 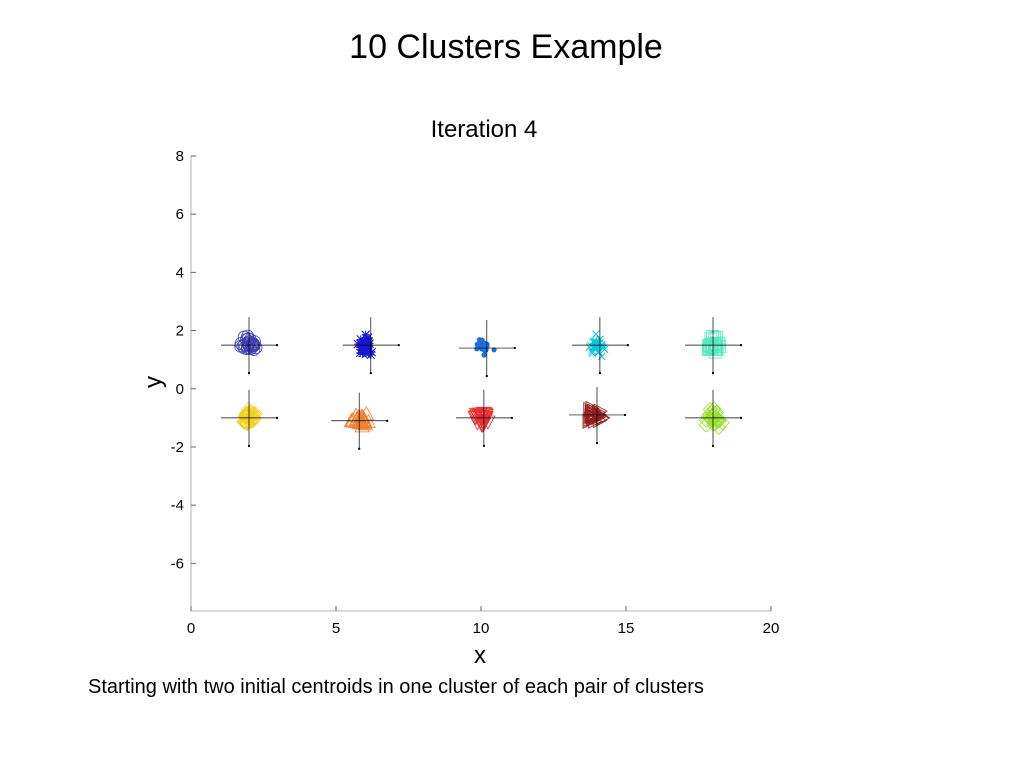 I want to click on x-tick-label: 0, so click(x=191, y=628).